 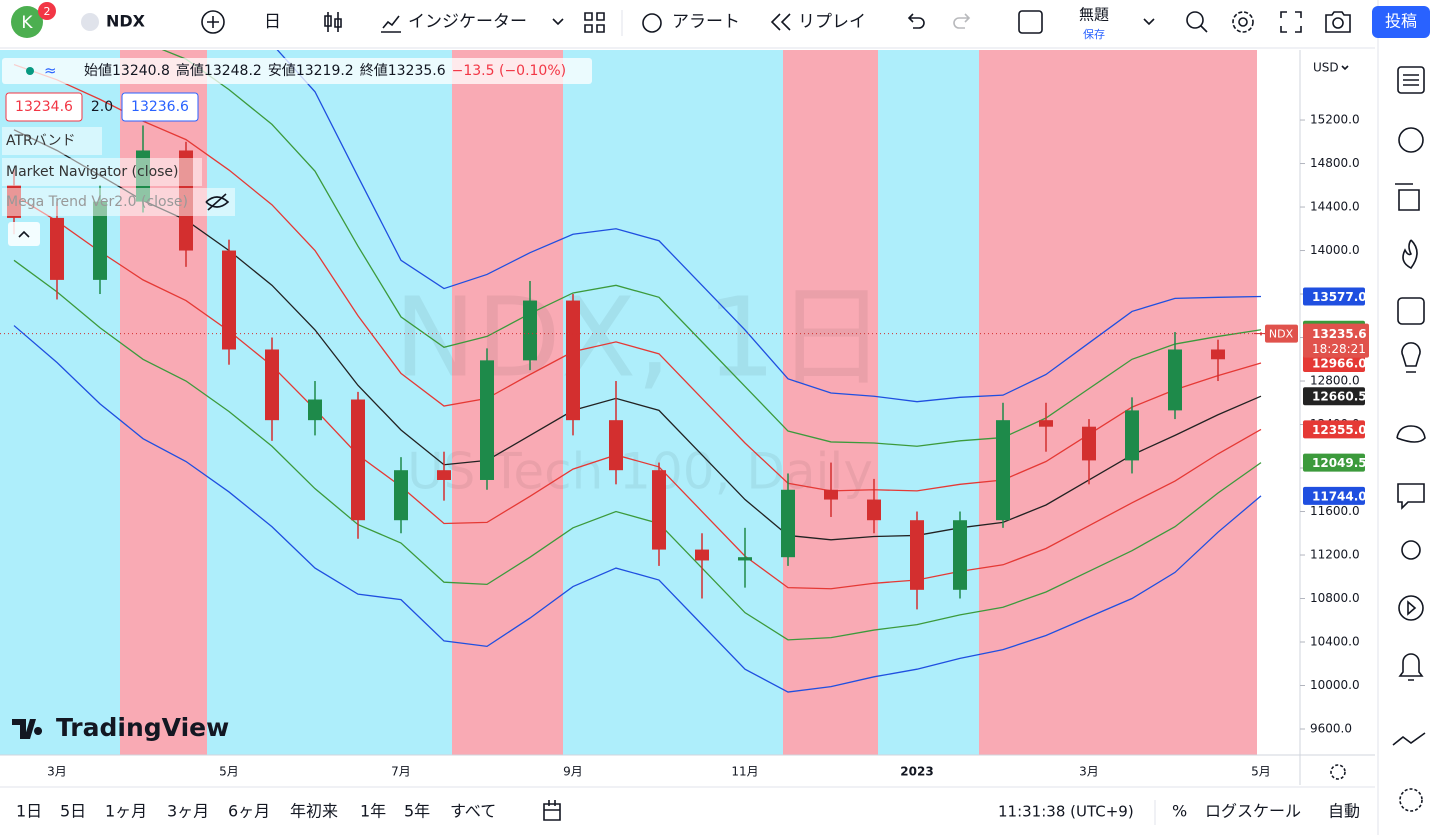 I want to click on symbol-tag, so click(x=1281, y=333).